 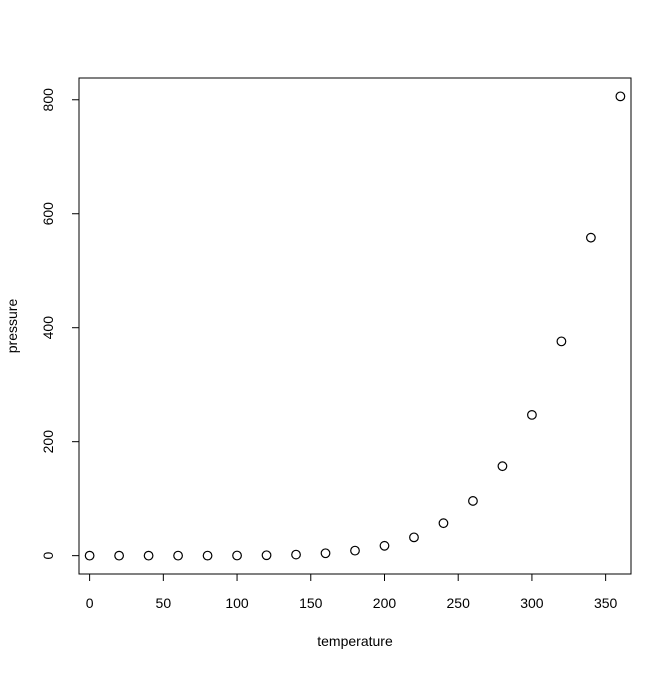 What do you see at coordinates (90, 603) in the screenshot?
I see `x-tick-label: 0` at bounding box center [90, 603].